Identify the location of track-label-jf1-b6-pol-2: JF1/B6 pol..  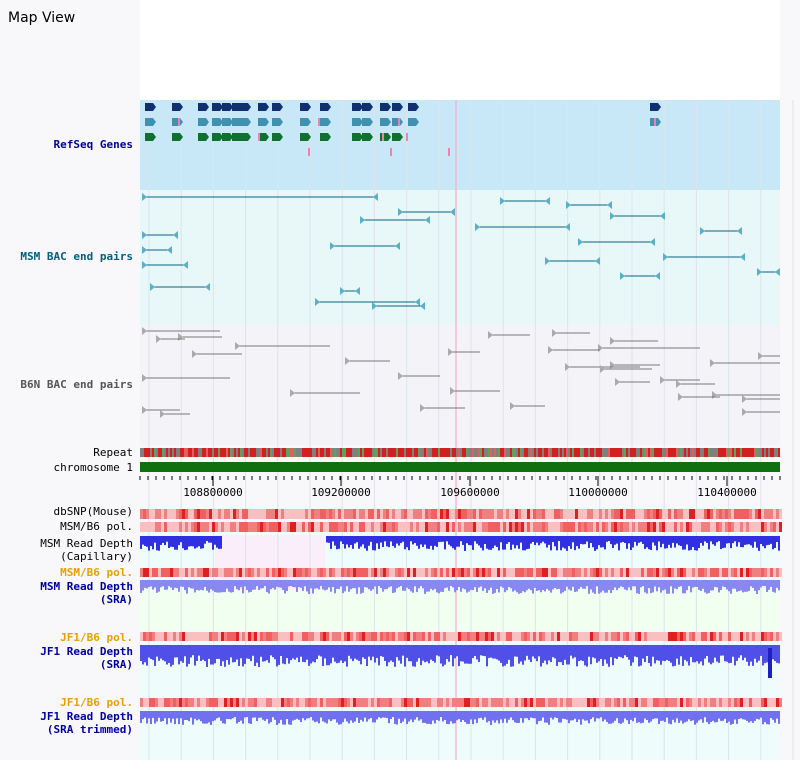
(96, 702).